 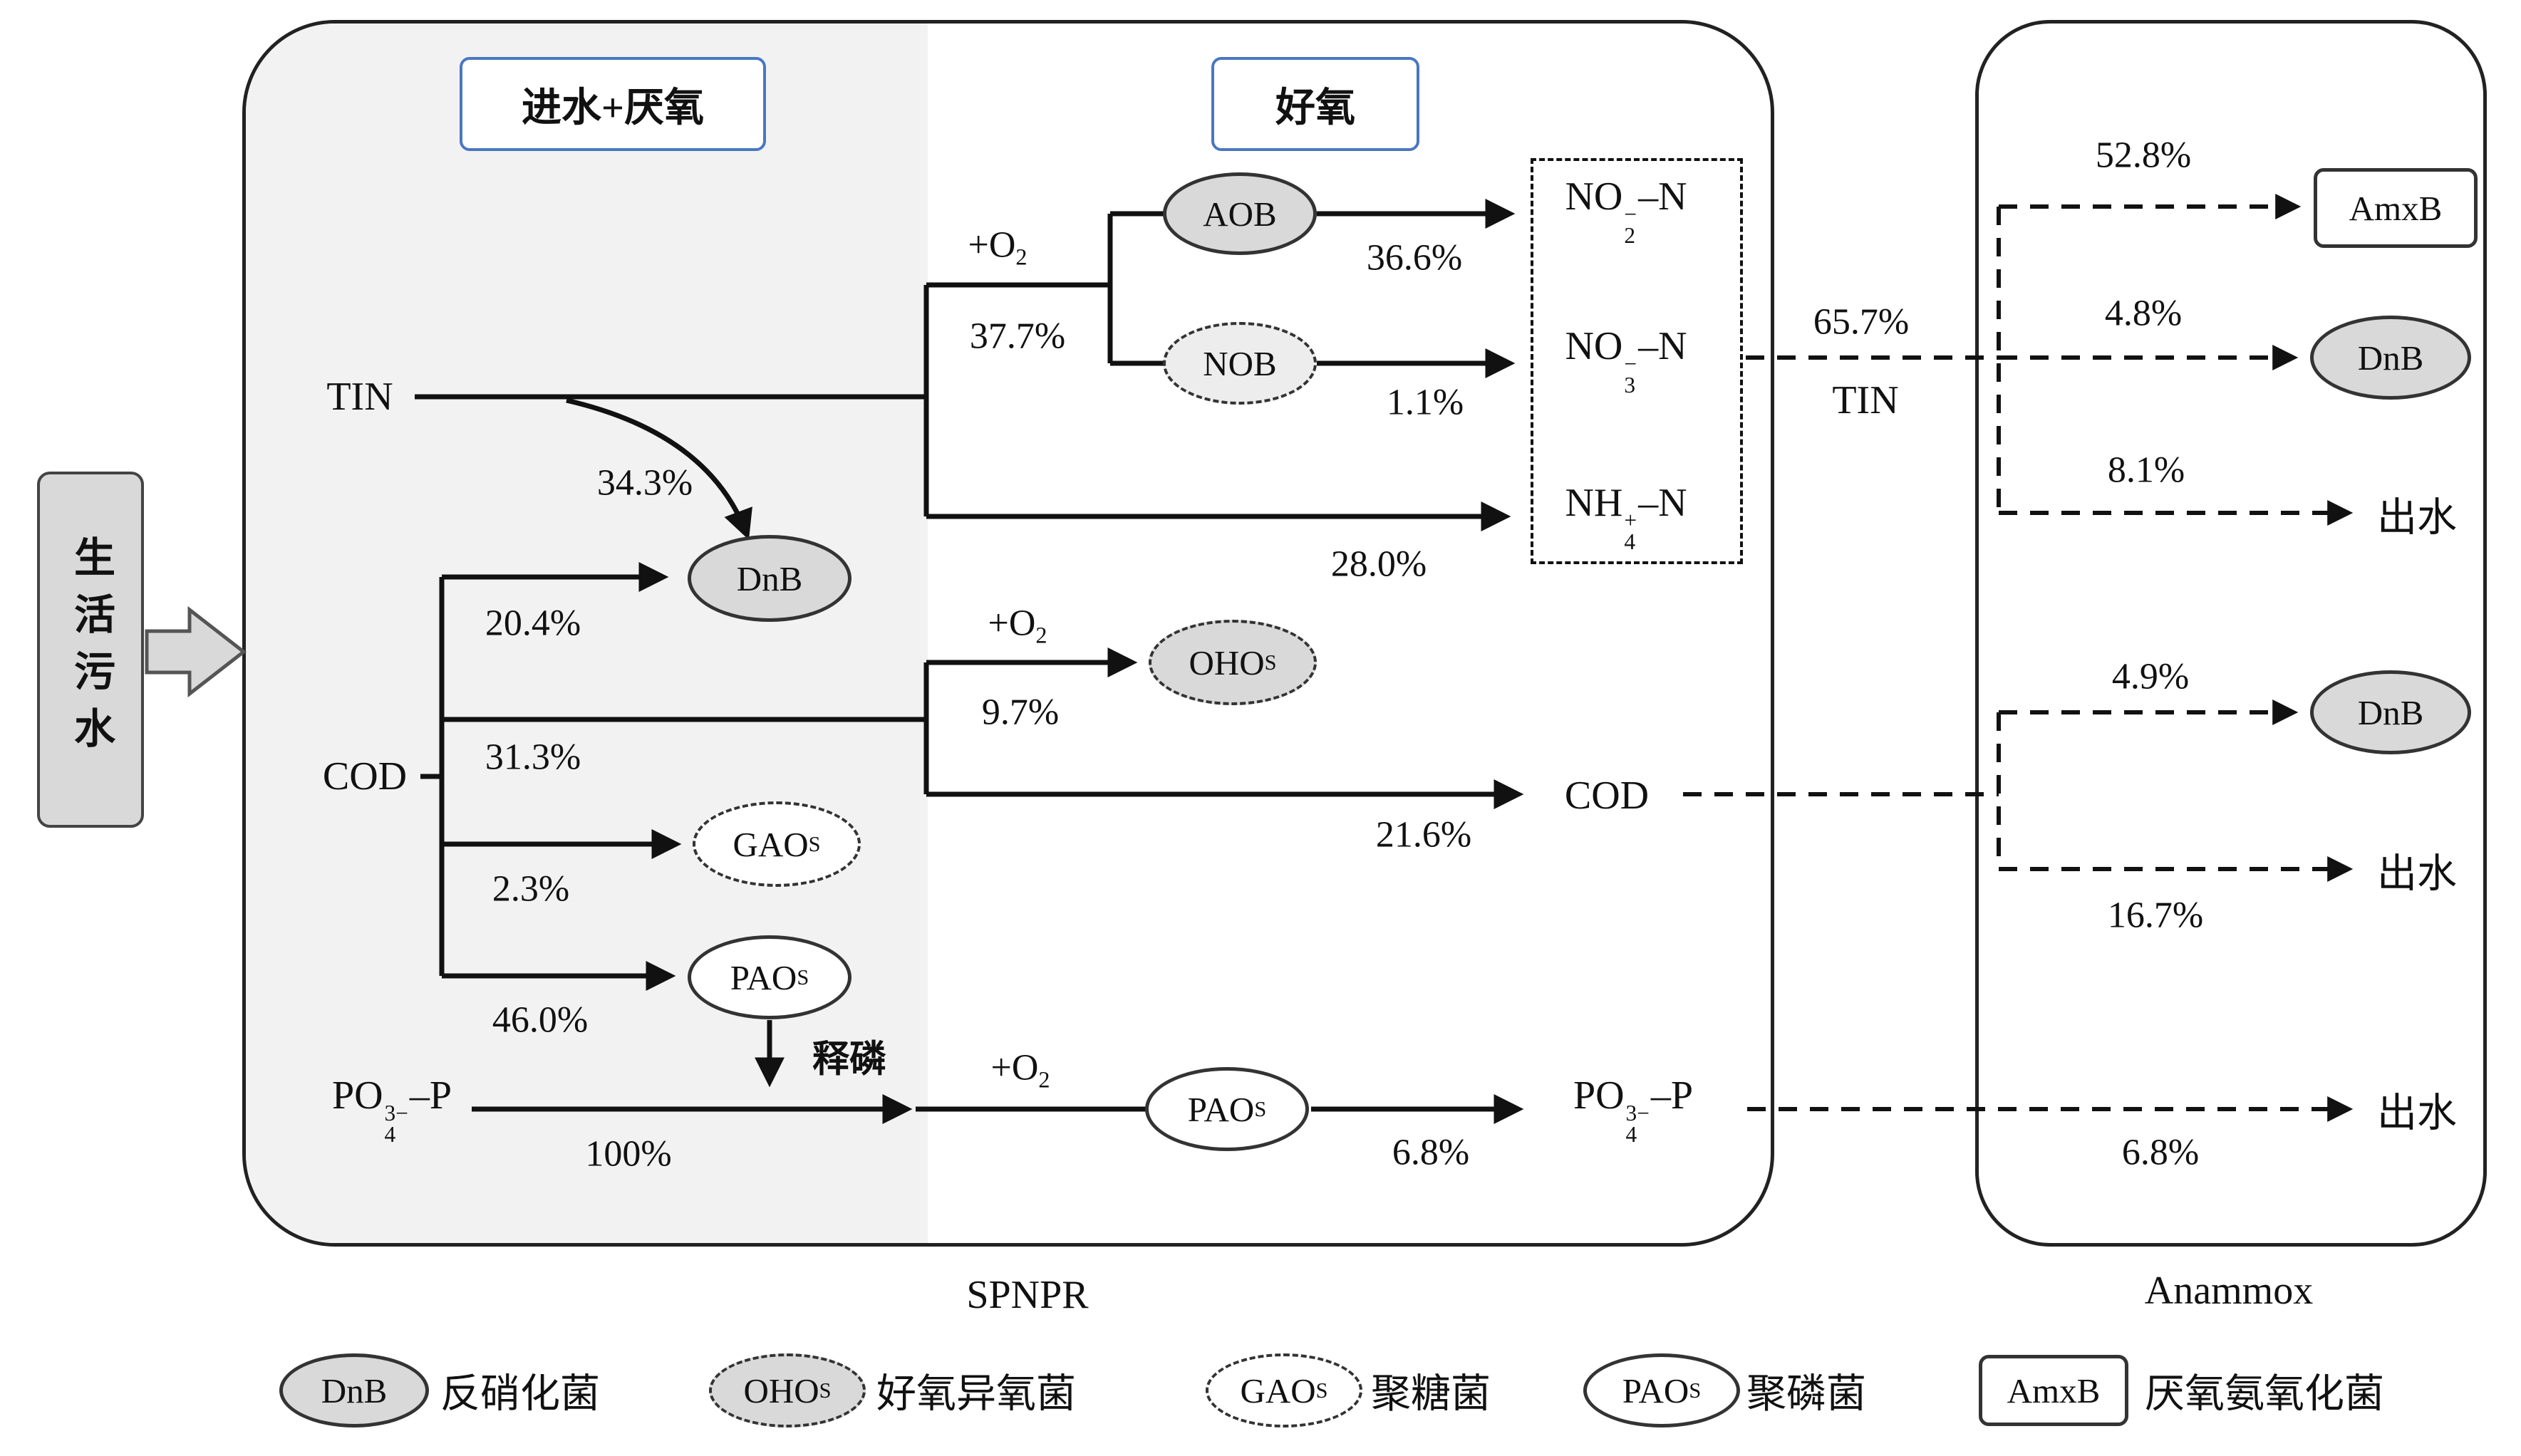 I want to click on label-tin-mid: TIN, so click(x=1865, y=400).